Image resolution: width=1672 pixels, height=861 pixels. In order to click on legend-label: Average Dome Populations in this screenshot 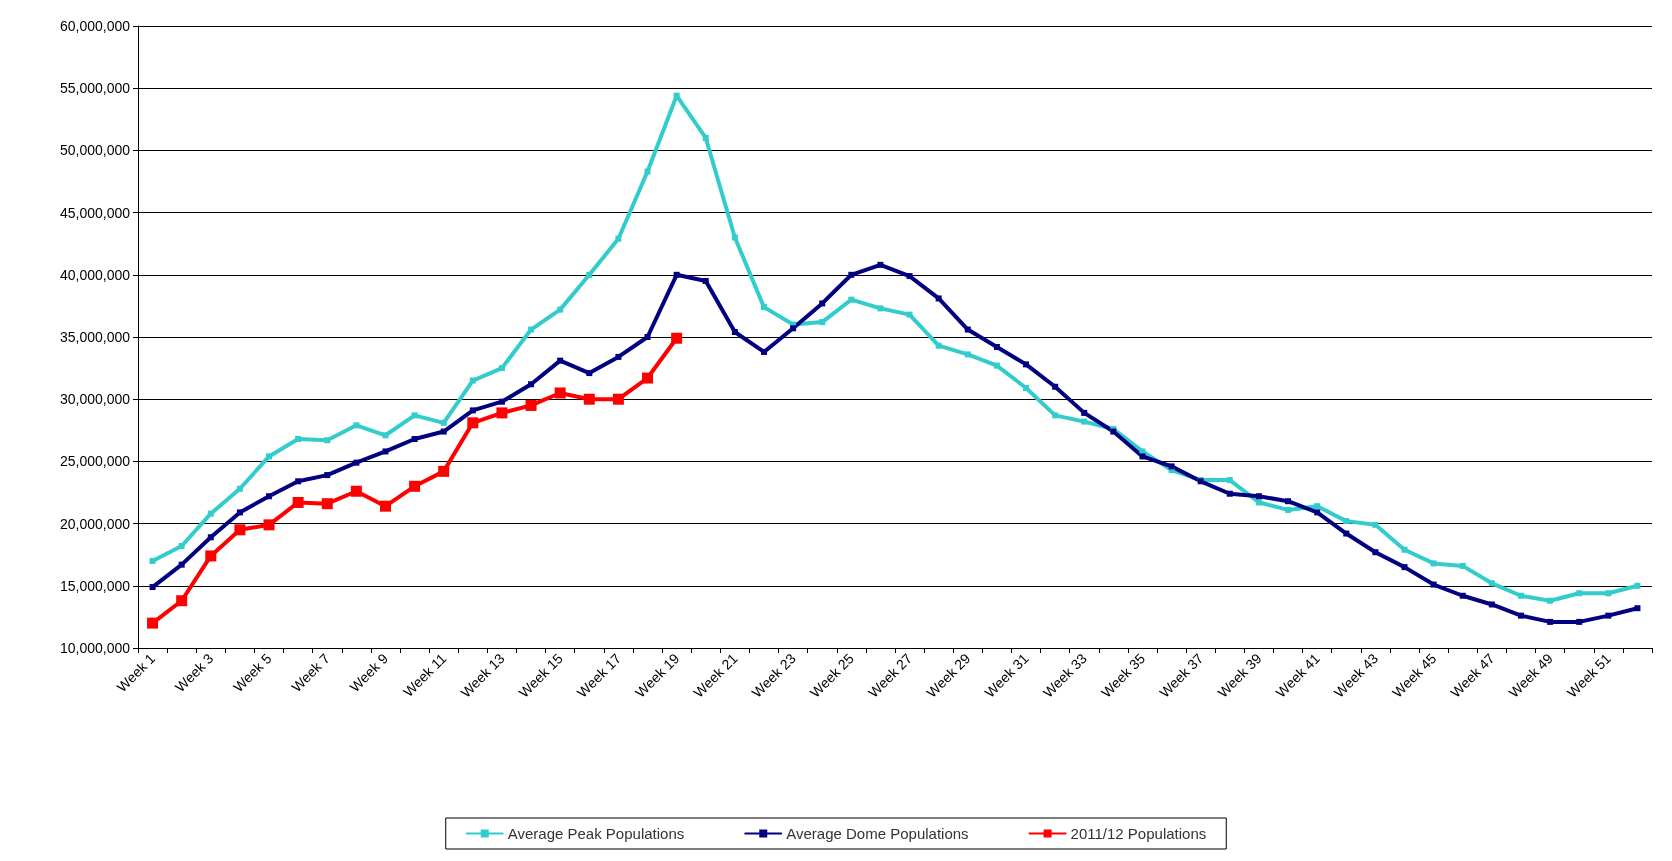, I will do `click(877, 833)`.